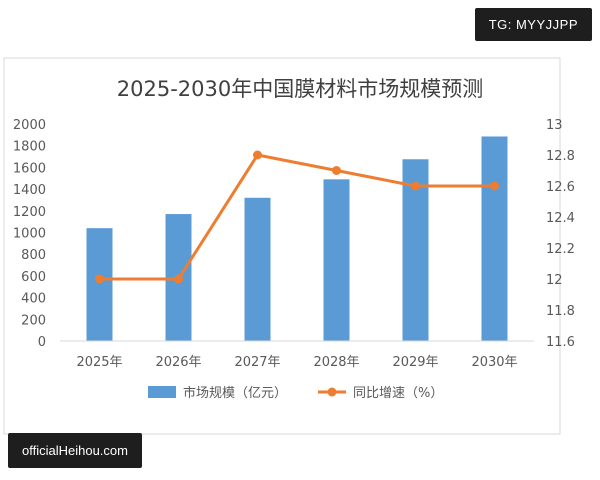  I want to click on left-axis-tick-label: 1000, so click(29, 234).